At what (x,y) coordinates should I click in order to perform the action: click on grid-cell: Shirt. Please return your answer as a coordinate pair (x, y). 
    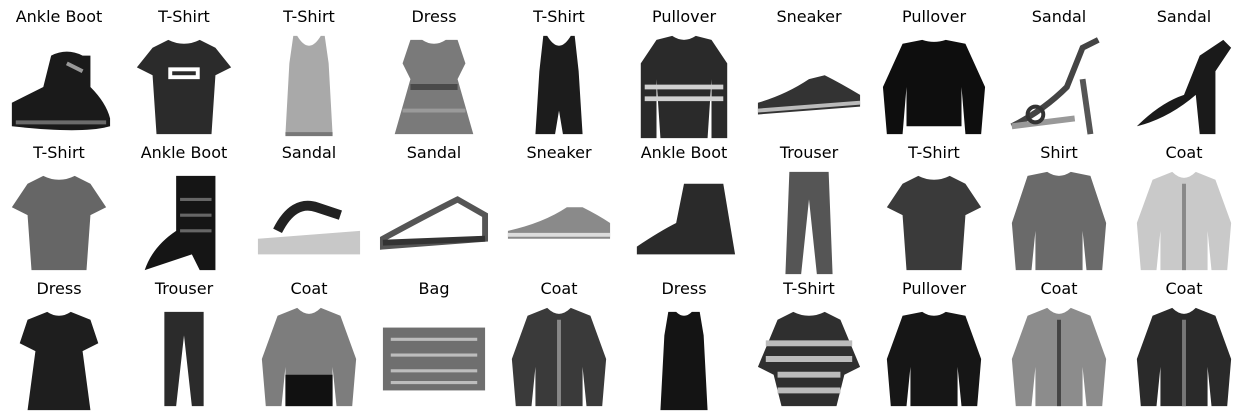
    Looking at the image, I should click on (1059, 207).